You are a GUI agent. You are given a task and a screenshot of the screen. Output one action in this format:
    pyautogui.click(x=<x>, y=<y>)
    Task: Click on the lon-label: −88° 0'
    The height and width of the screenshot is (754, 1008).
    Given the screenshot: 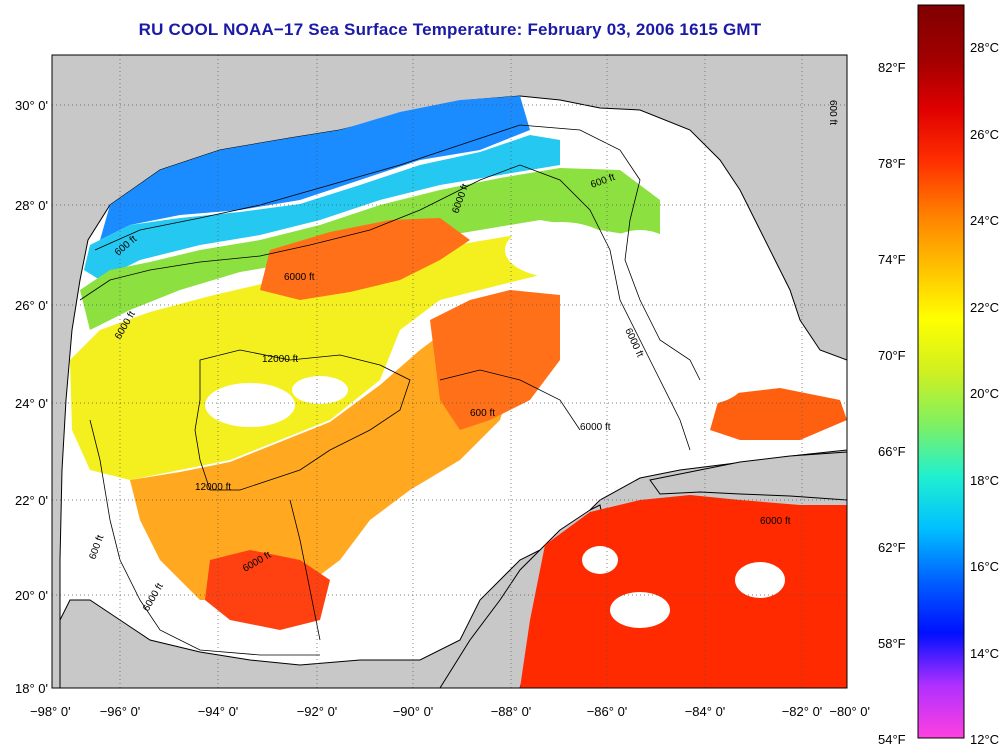 What is the action you would take?
    pyautogui.click(x=511, y=711)
    